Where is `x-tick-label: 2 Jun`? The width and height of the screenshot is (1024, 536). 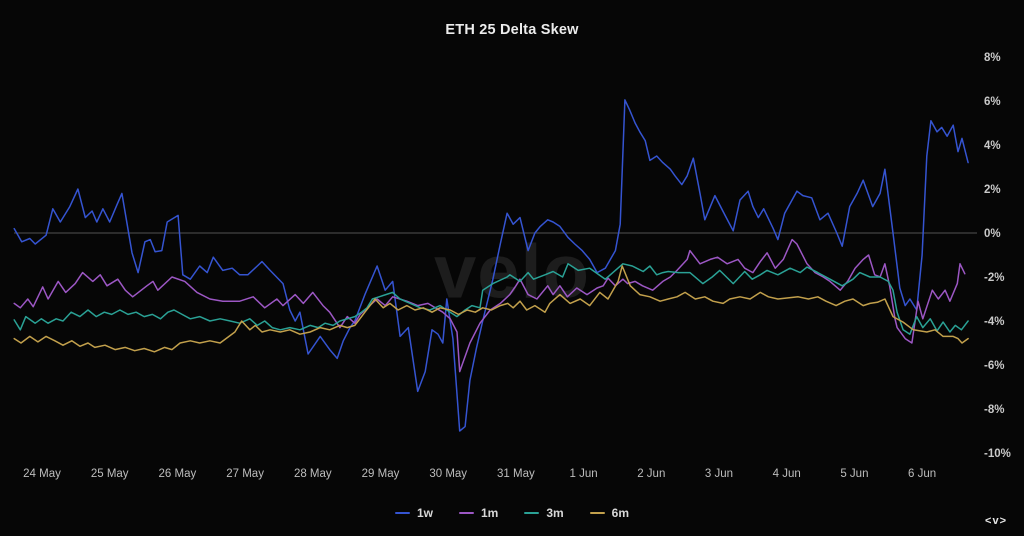 x-tick-label: 2 Jun is located at coordinates (651, 474).